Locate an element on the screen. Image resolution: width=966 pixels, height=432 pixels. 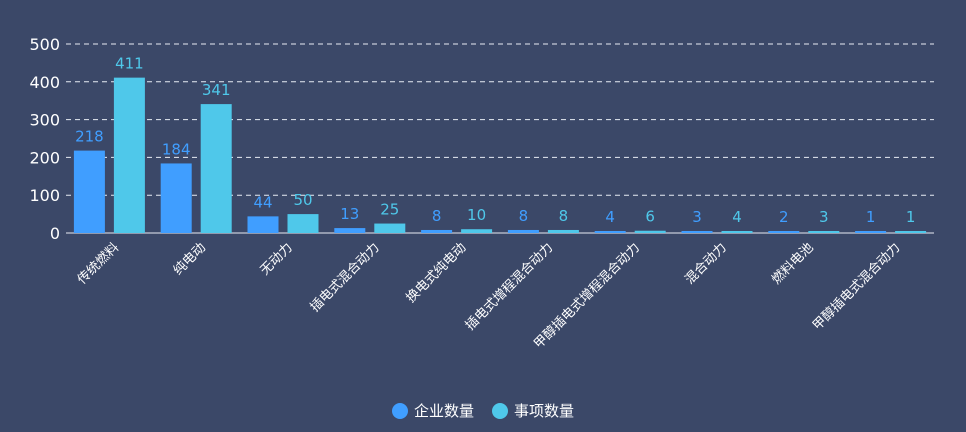
x-tick-label: 传统燃料 is located at coordinates (98, 264).